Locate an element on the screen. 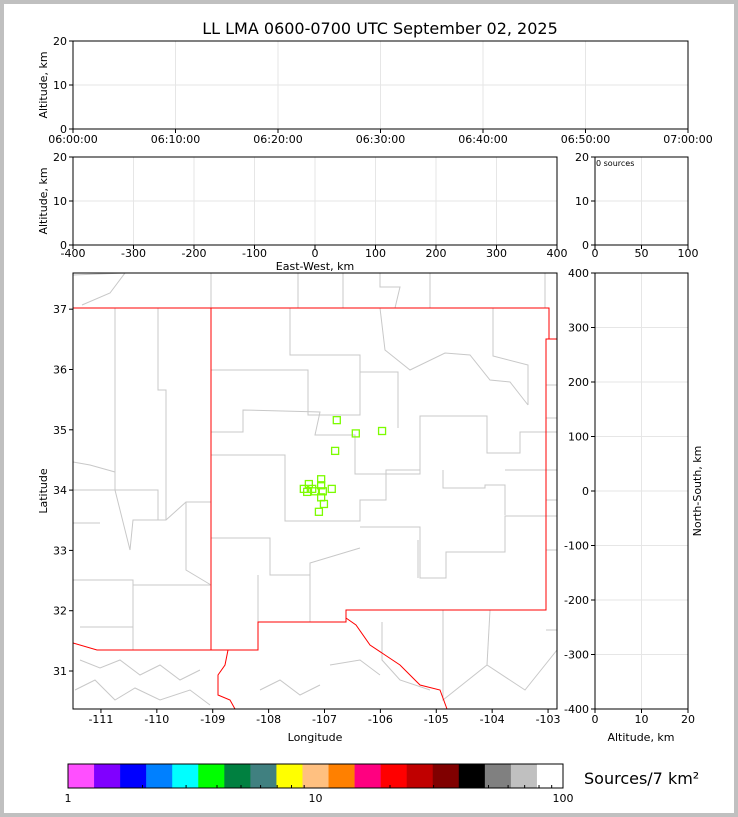  y-tick-label: -200 is located at coordinates (576, 600).